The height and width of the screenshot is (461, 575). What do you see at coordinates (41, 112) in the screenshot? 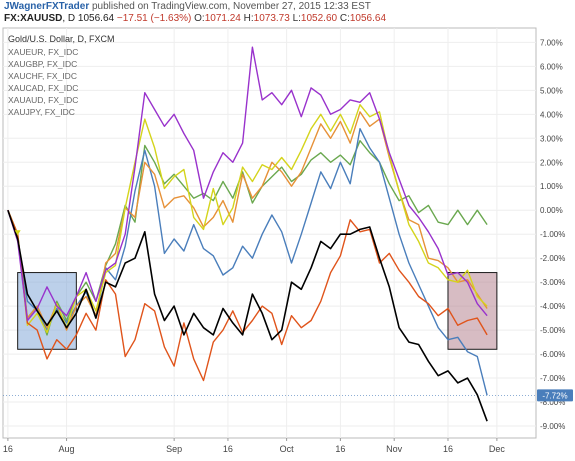
I see `legend-item-xaujpy: XAUJPY, FX_IDC` at bounding box center [41, 112].